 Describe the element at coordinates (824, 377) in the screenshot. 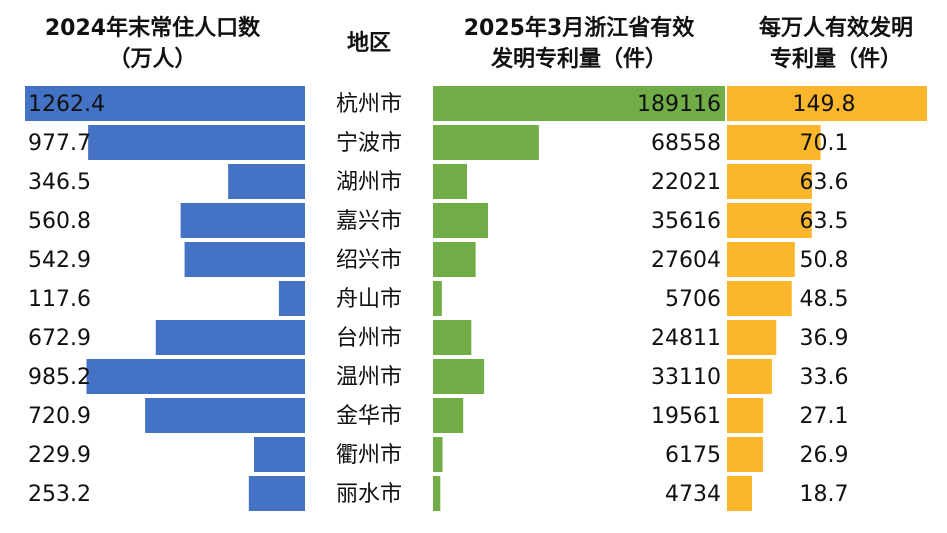

I see `per-10k-value-label: 33.6` at that location.